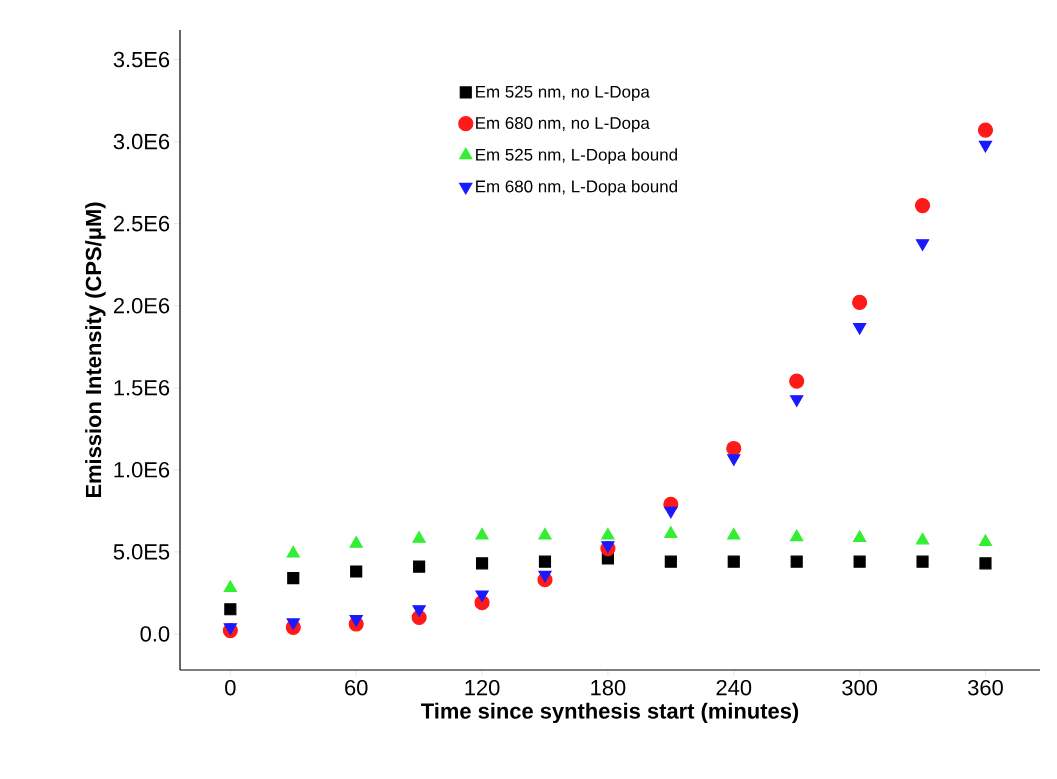 This screenshot has width=1057, height=779. I want to click on x-tick-label: 240, so click(734, 687).